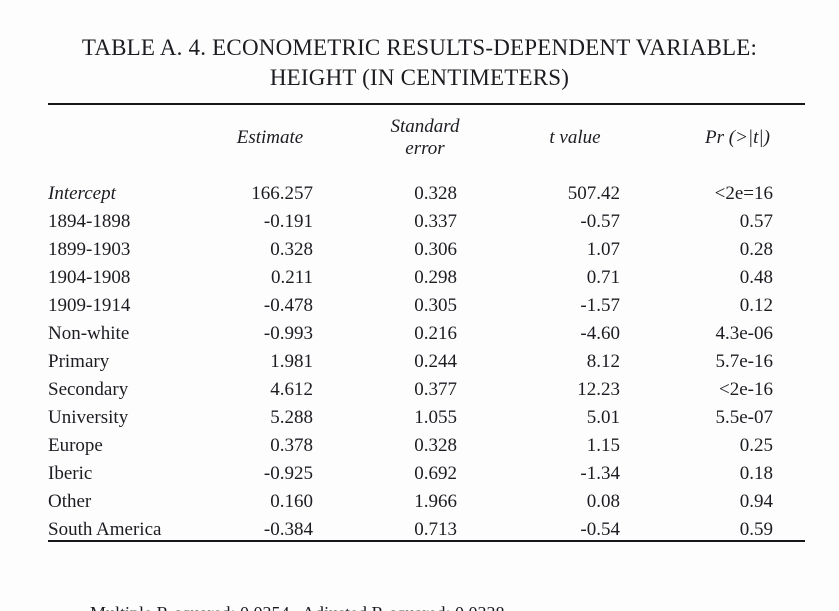 Image resolution: width=839 pixels, height=611 pixels. Describe the element at coordinates (756, 529) in the screenshot. I see `cell-pr: 0.59` at that location.